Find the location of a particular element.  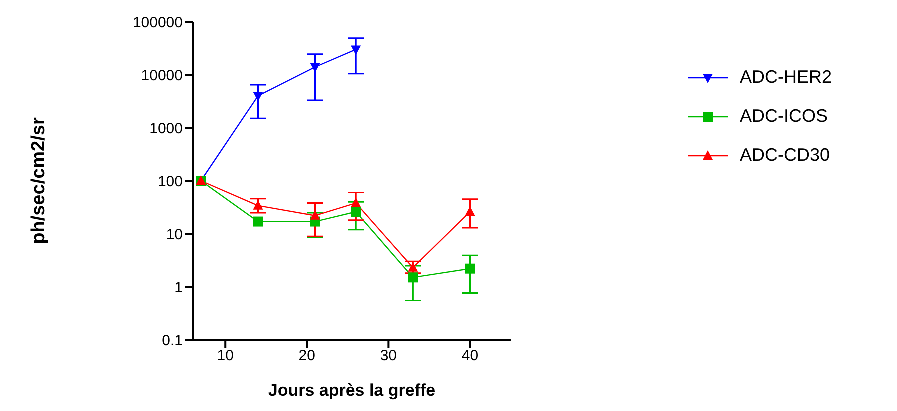

y-axis-title: ph/sec/cm2/sr is located at coordinates (39, 180).